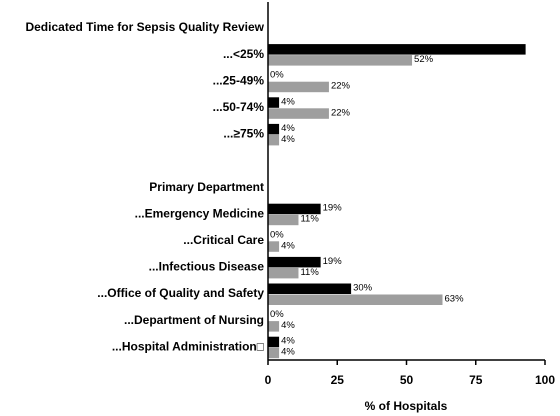  I want to click on x-axis-label: % of Hospitals, so click(406, 406).